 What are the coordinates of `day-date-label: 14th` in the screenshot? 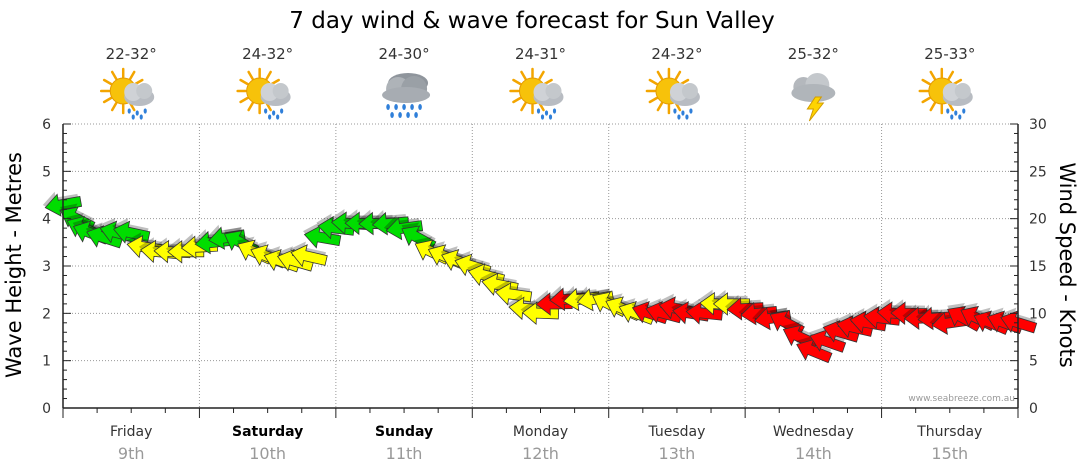 It's located at (813, 453).